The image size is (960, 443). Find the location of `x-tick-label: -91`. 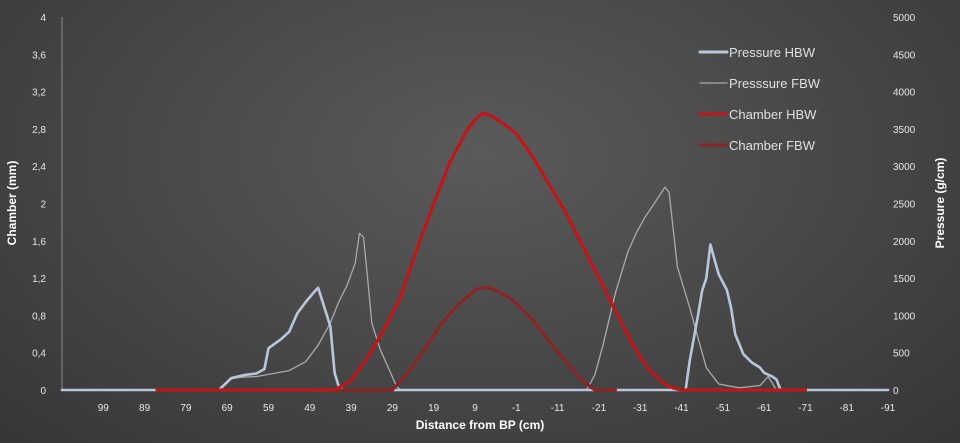

x-tick-label: -91 is located at coordinates (888, 408).